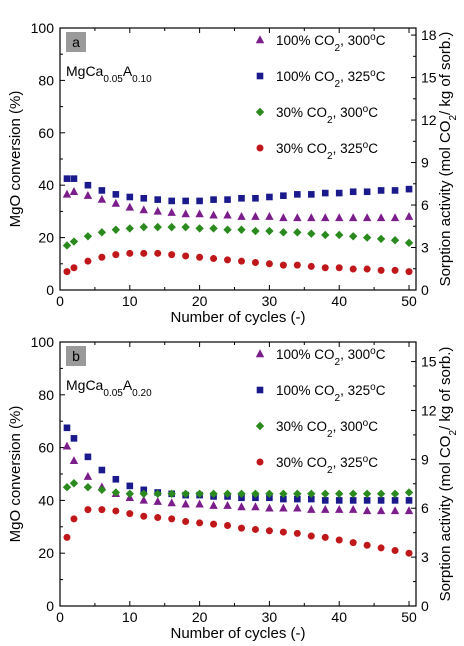 Image resolution: width=464 pixels, height=646 pixels. I want to click on y2-tick-label: 9, so click(425, 459).